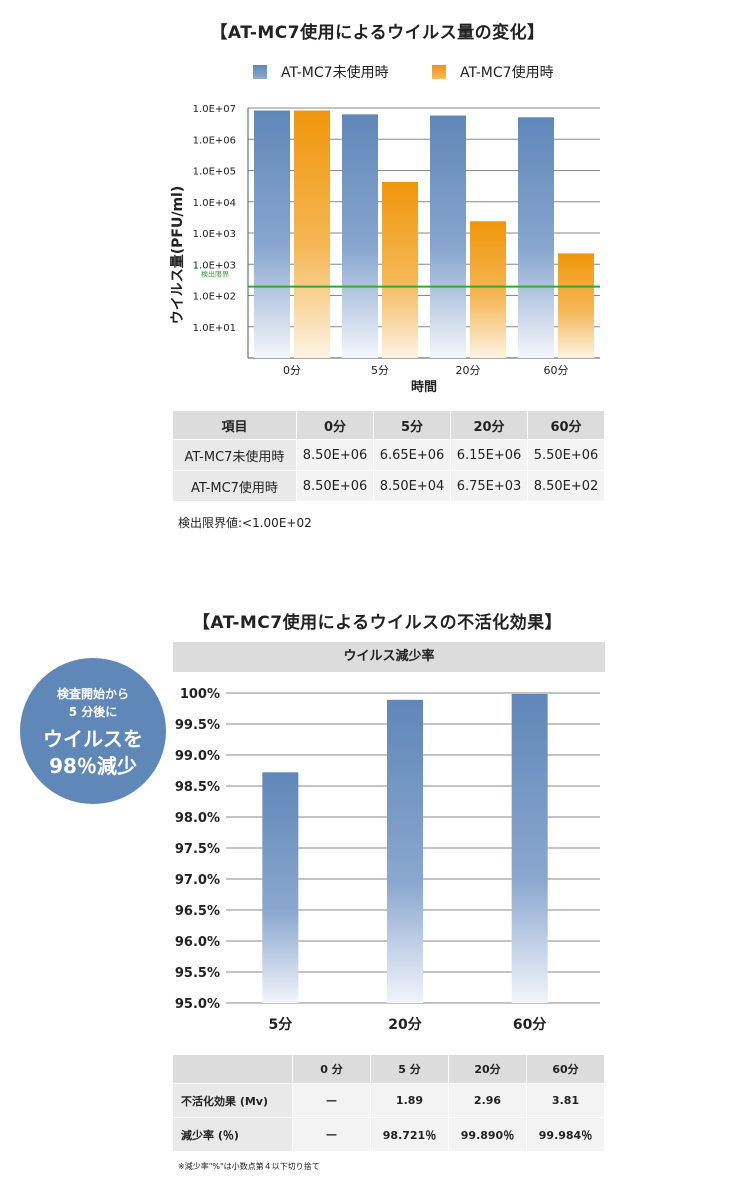 The image size is (755, 1191). What do you see at coordinates (197, 787) in the screenshot?
I see `chart2-y-tick: 98.5%` at bounding box center [197, 787].